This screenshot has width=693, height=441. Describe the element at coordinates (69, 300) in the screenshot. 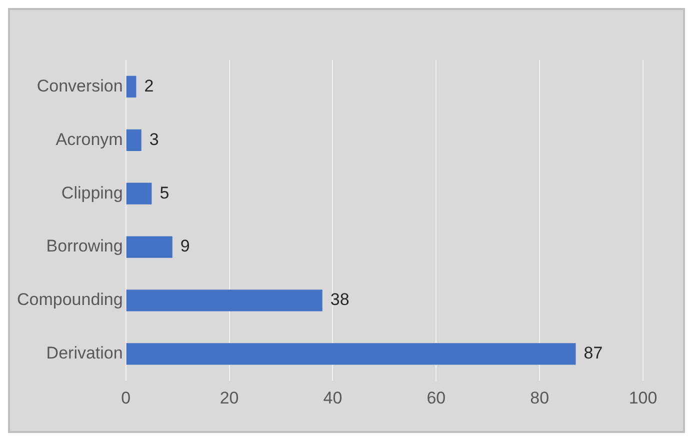

I see `y-tick-label: Compounding` at that location.